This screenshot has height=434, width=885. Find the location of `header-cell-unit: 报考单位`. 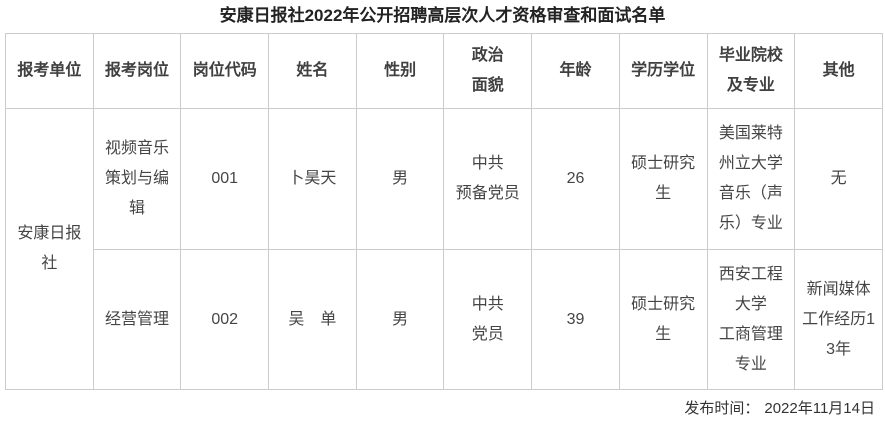

header-cell-unit: 报考单位 is located at coordinates (49, 71).